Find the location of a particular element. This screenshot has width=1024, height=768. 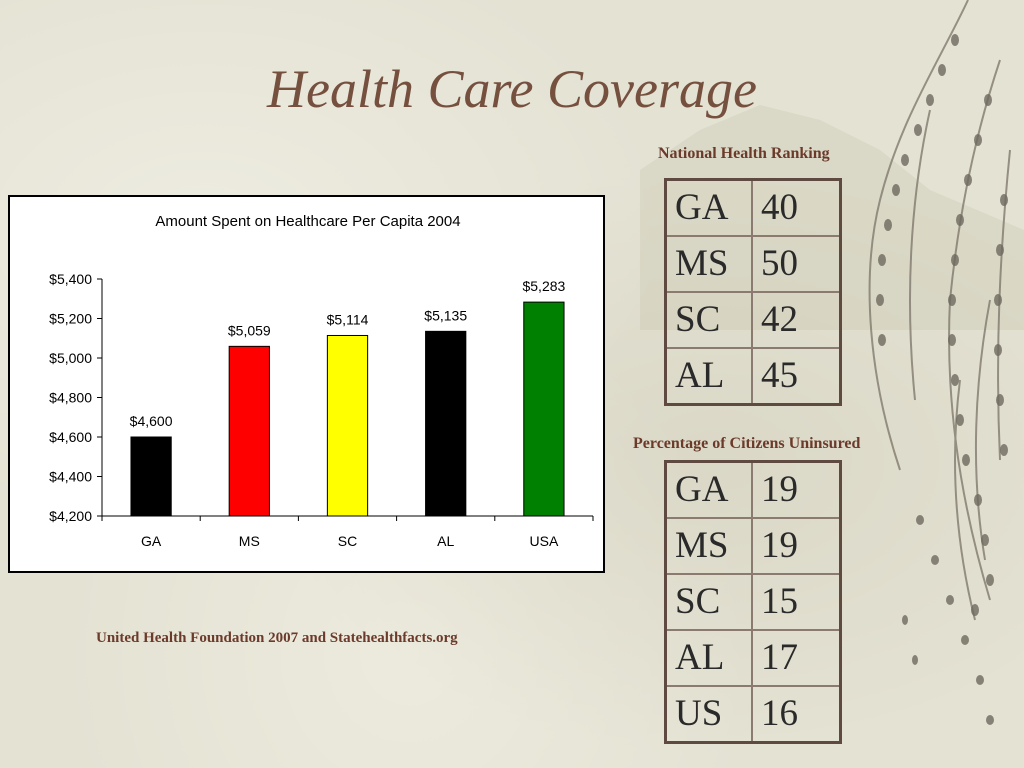

bars: $4,600 $5,059 $5,114 $5,135 $5,283 is located at coordinates (348, 397).